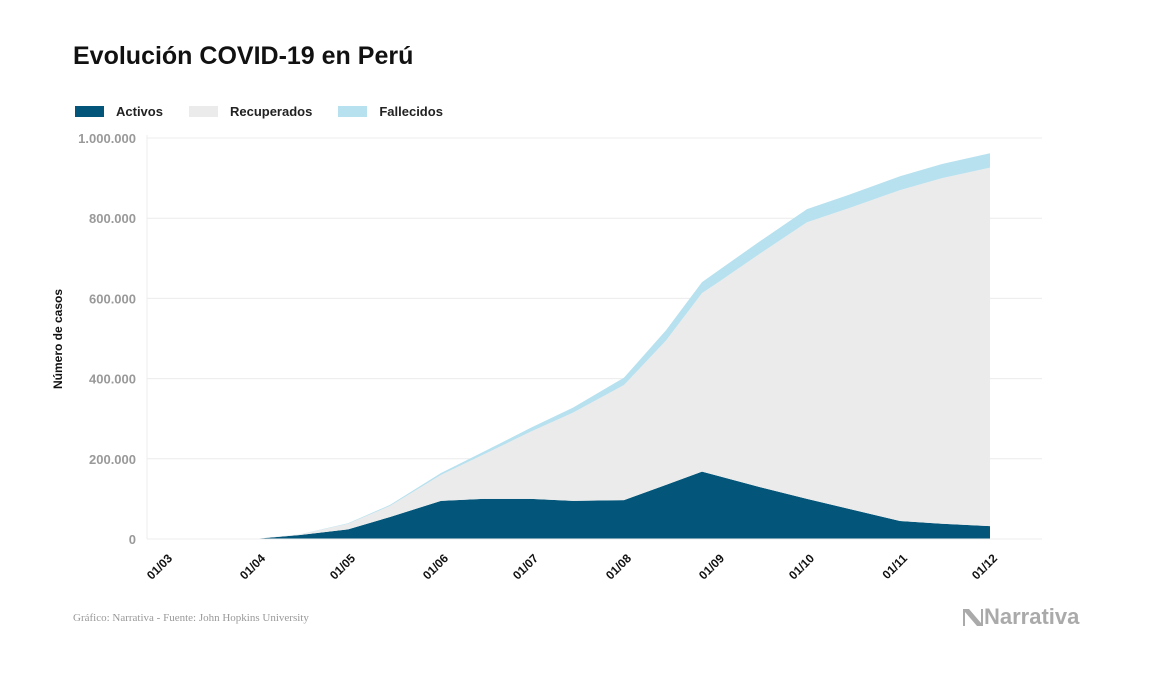 This screenshot has height=674, width=1157. I want to click on y-tick-label: 400.000, so click(112, 379).